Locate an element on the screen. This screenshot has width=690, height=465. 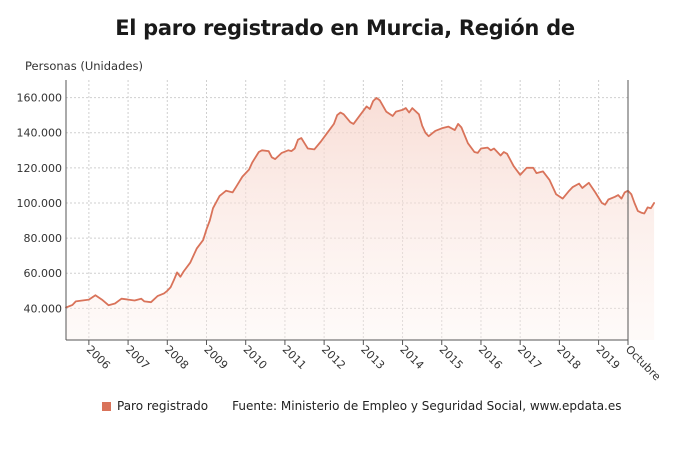
legend-swatch is located at coordinates (106, 406).